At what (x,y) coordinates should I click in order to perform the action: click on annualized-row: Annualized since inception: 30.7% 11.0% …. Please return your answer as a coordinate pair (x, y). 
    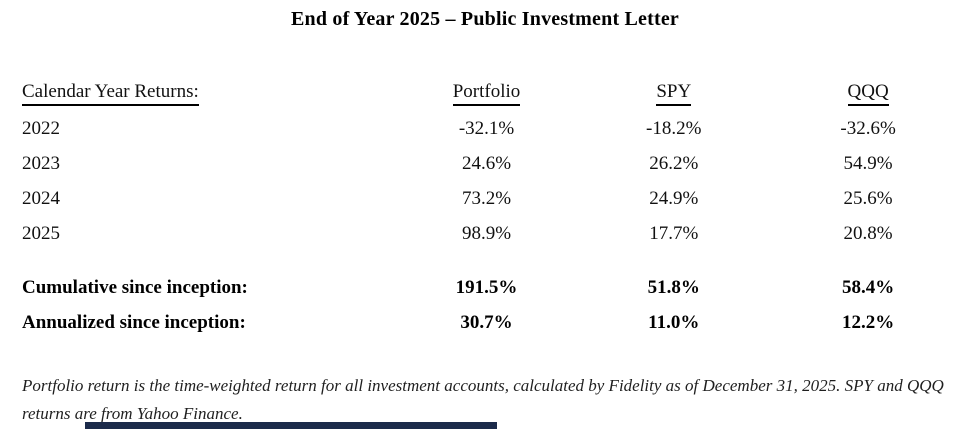
    Looking at the image, I should click on (496, 322).